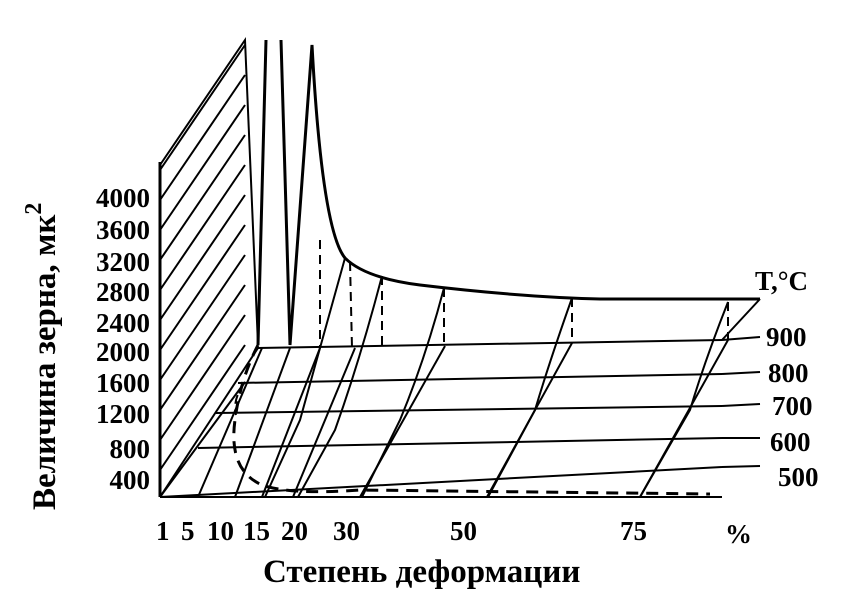  What do you see at coordinates (123, 414) in the screenshot?
I see `y-tick-label: 1200` at bounding box center [123, 414].